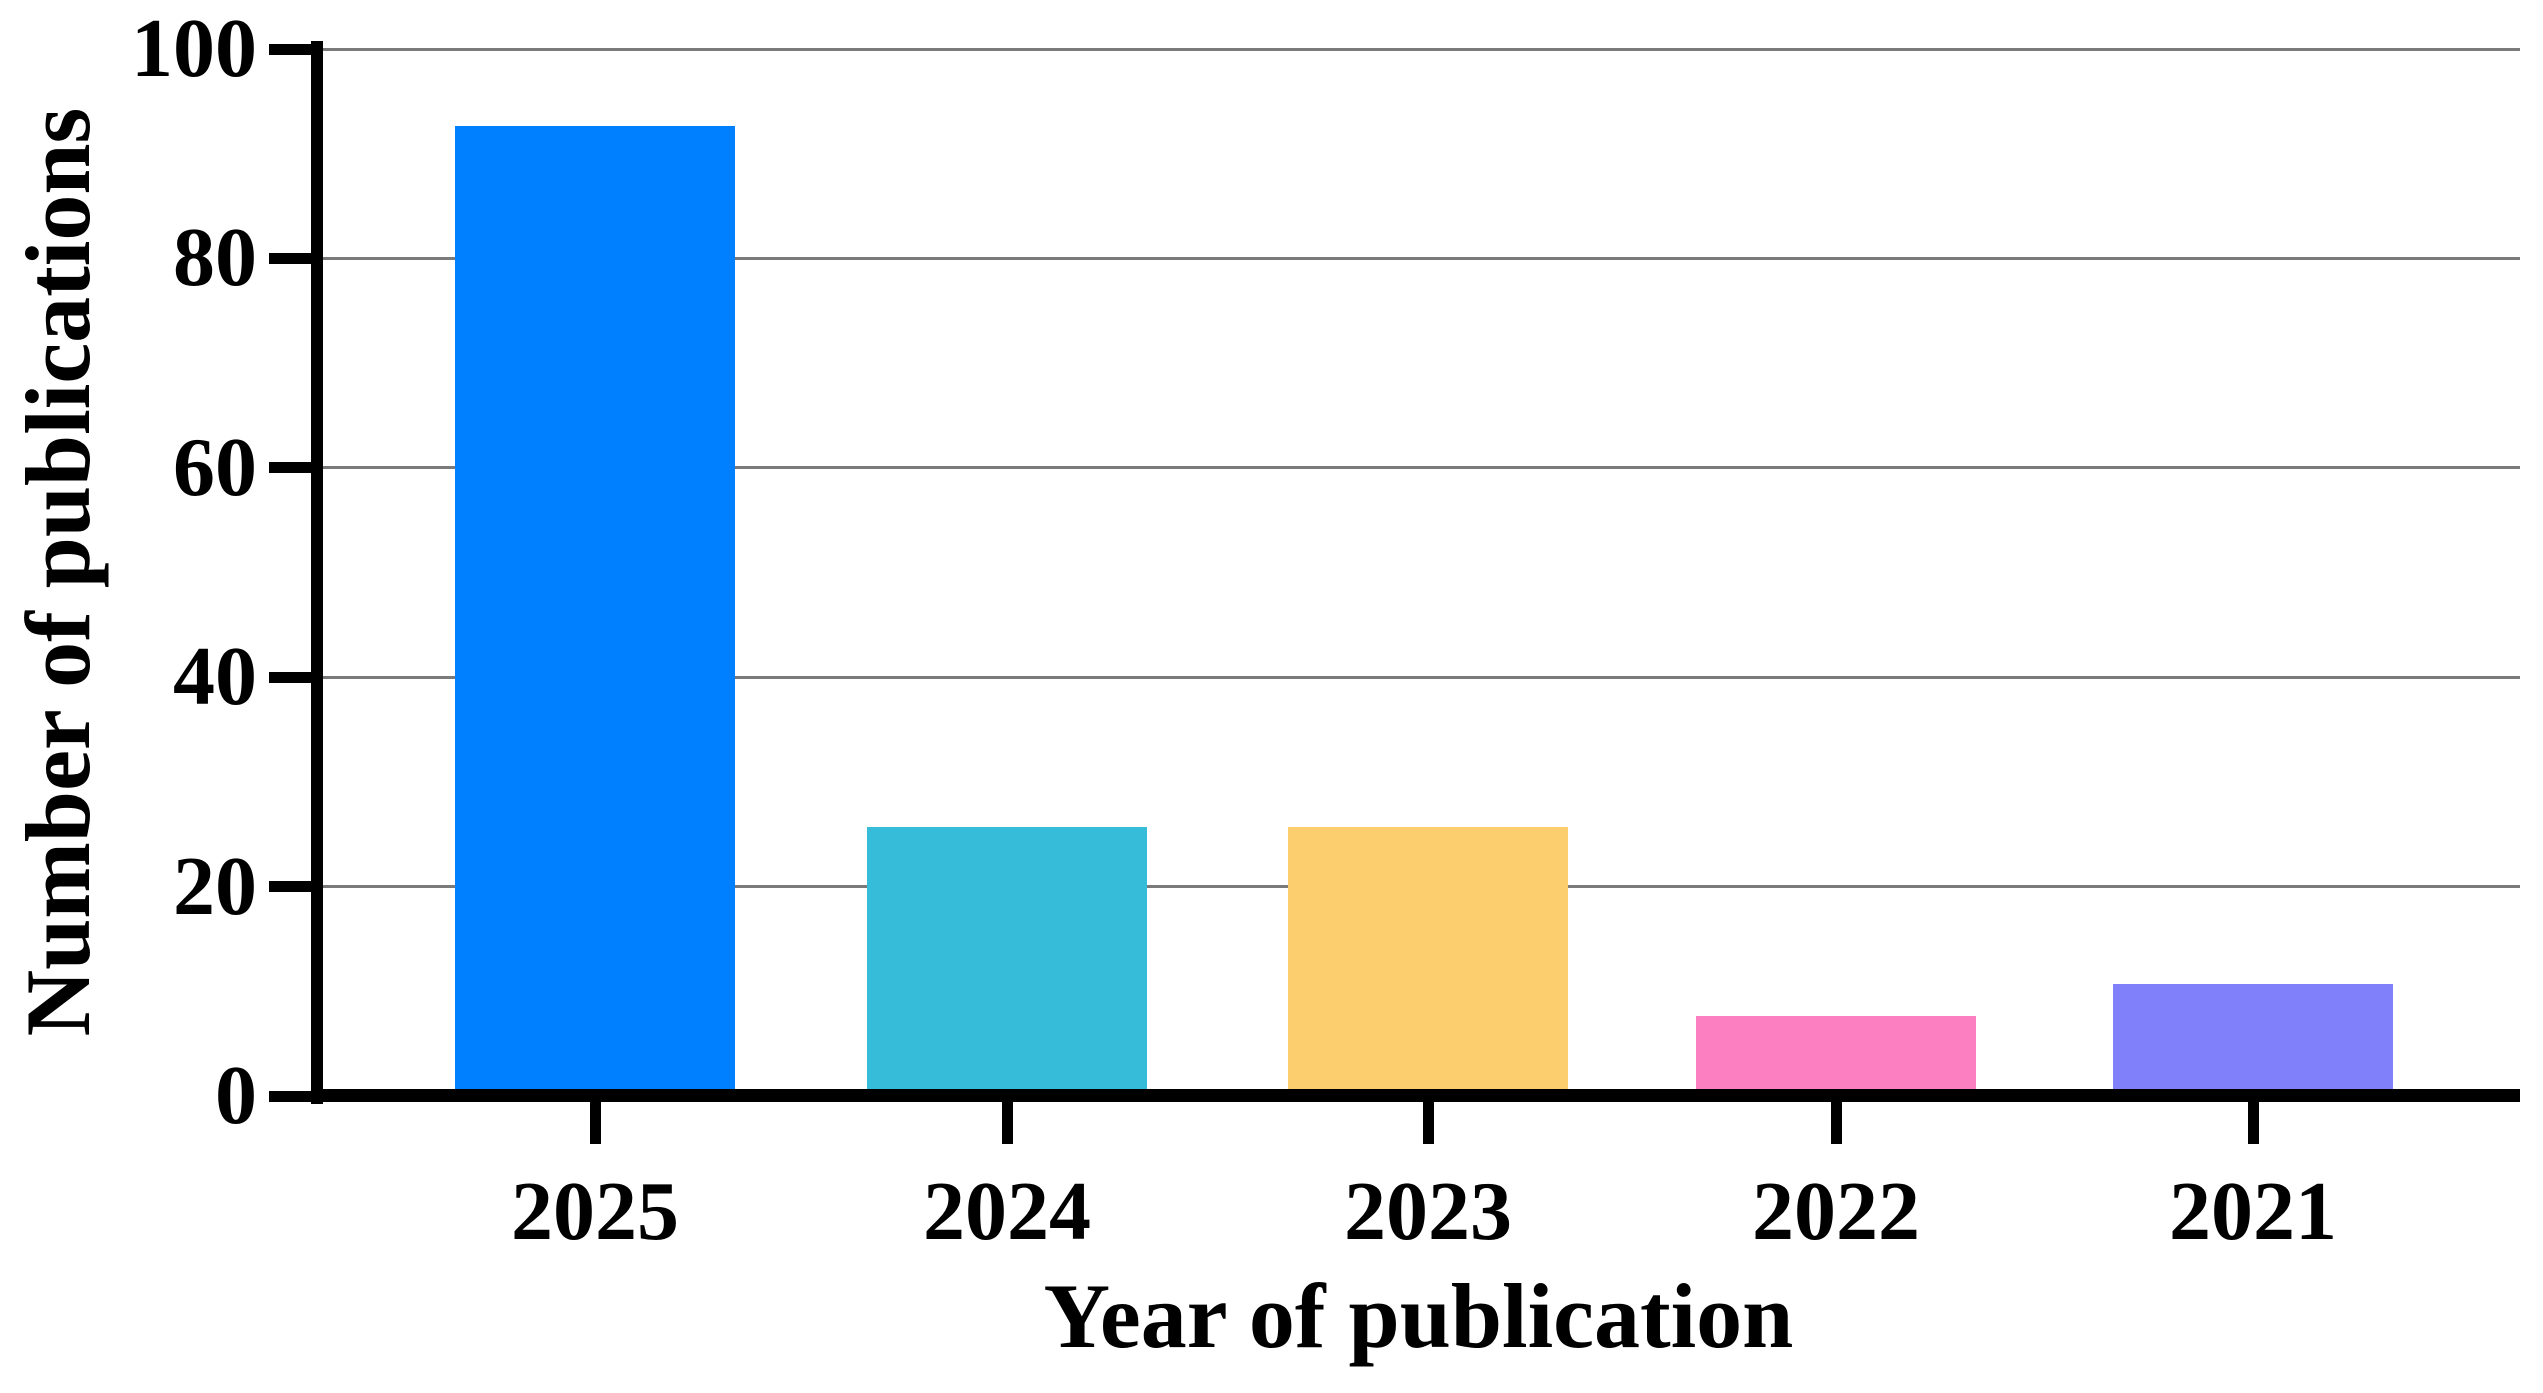 This screenshot has height=1393, width=2543. Describe the element at coordinates (1007, 1123) in the screenshot. I see `x-tick-2024` at that location.